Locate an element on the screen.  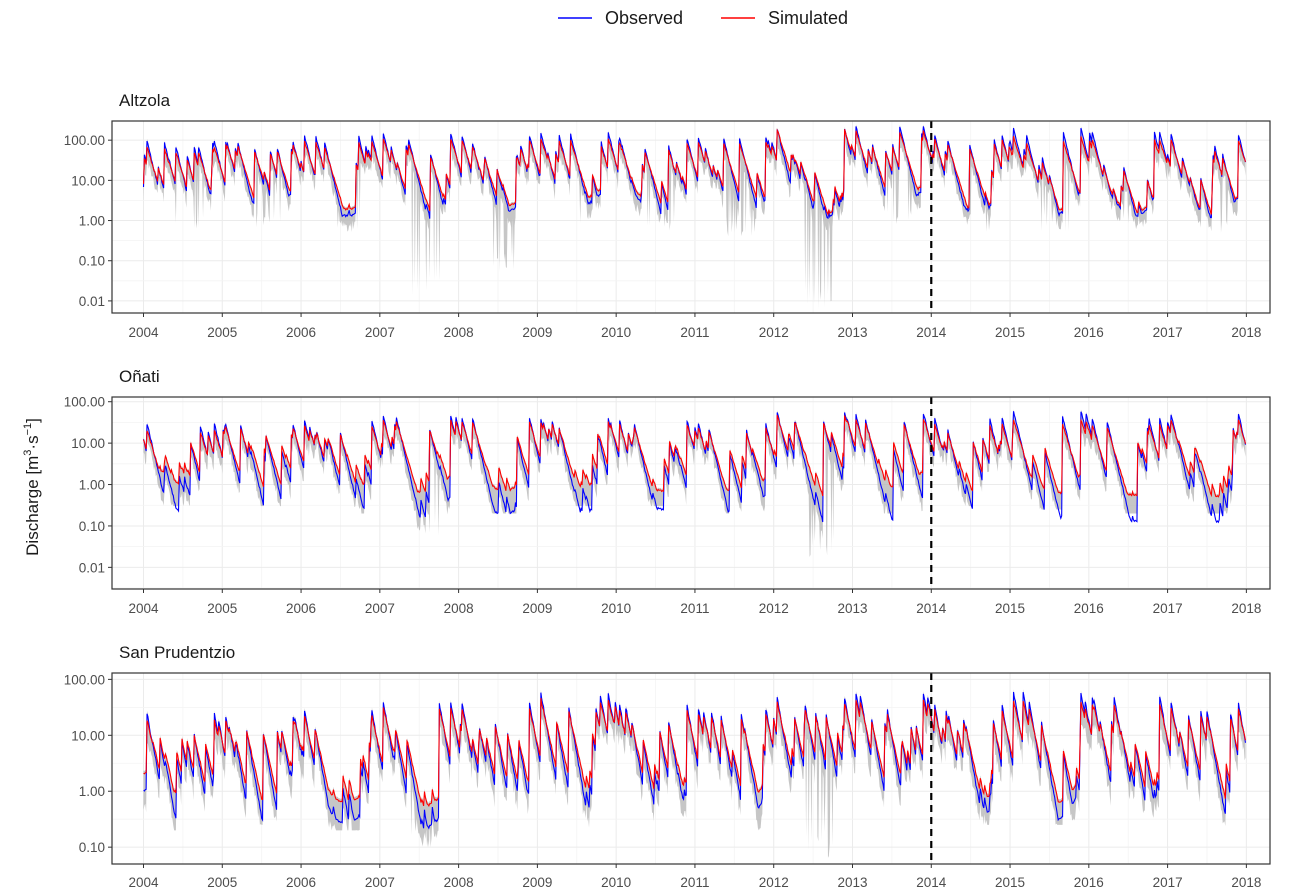
legend: Observed Simulated is located at coordinates (703, 18).